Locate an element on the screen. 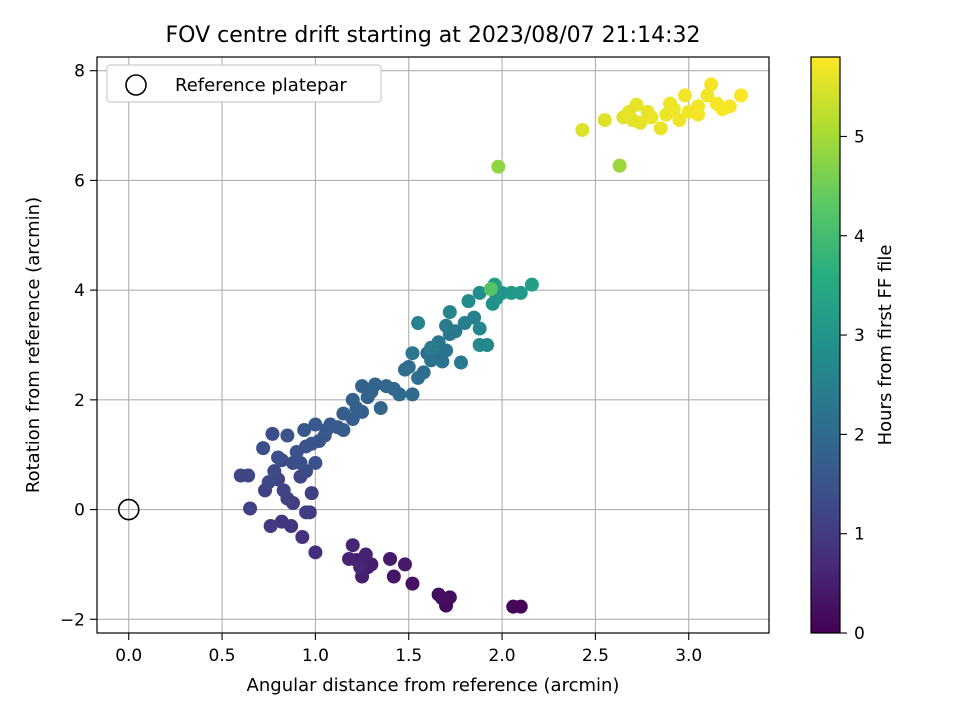 This screenshot has height=720, width=960. colorbar-tick-label: 5 is located at coordinates (859, 137).